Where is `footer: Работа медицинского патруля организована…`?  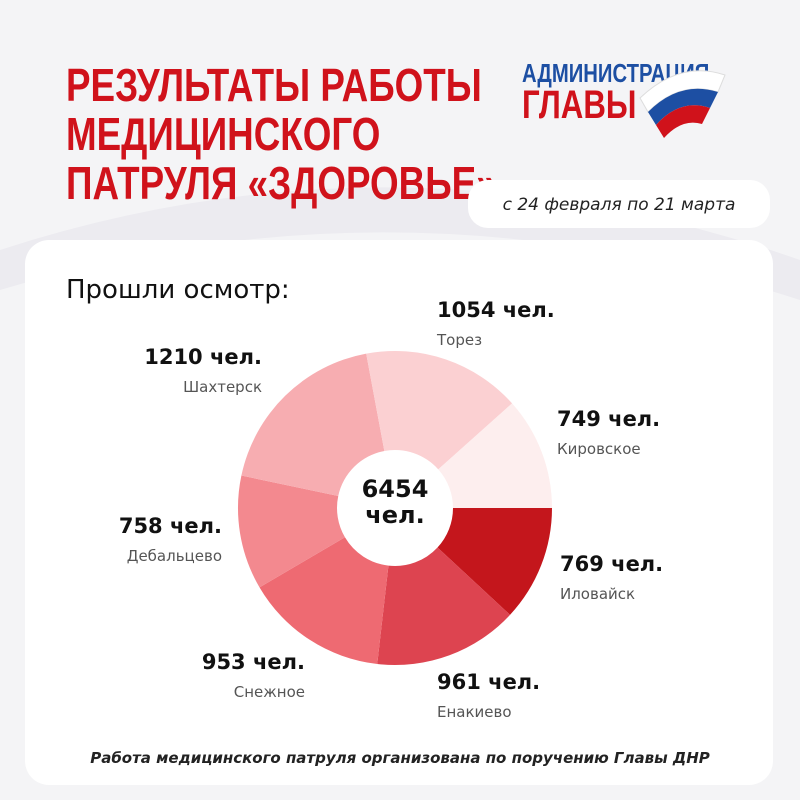 footer: Работа медицинского патруля организована… is located at coordinates (400, 758).